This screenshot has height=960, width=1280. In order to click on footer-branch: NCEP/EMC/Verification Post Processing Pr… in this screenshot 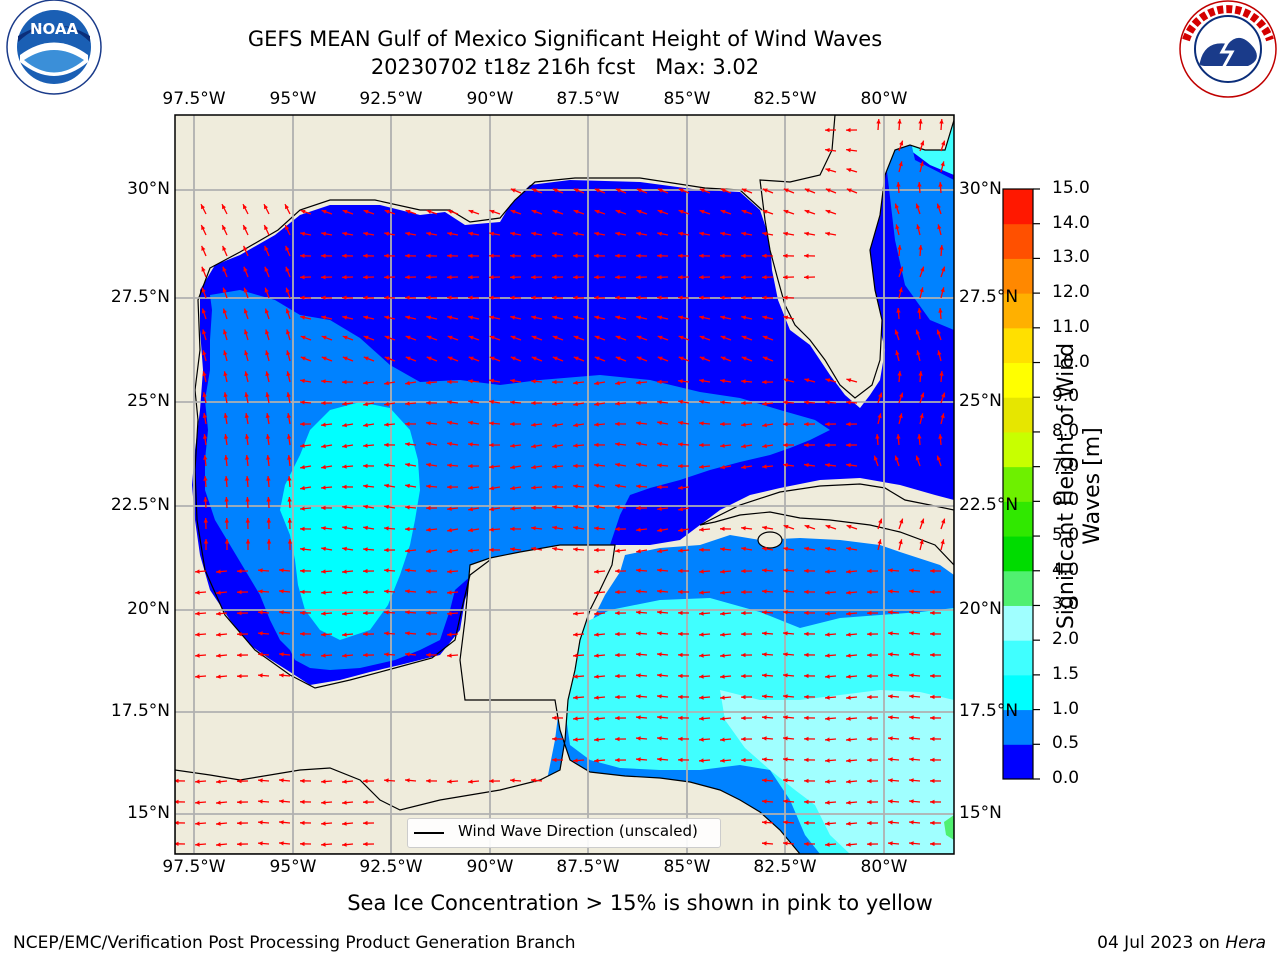, I will do `click(294, 943)`.